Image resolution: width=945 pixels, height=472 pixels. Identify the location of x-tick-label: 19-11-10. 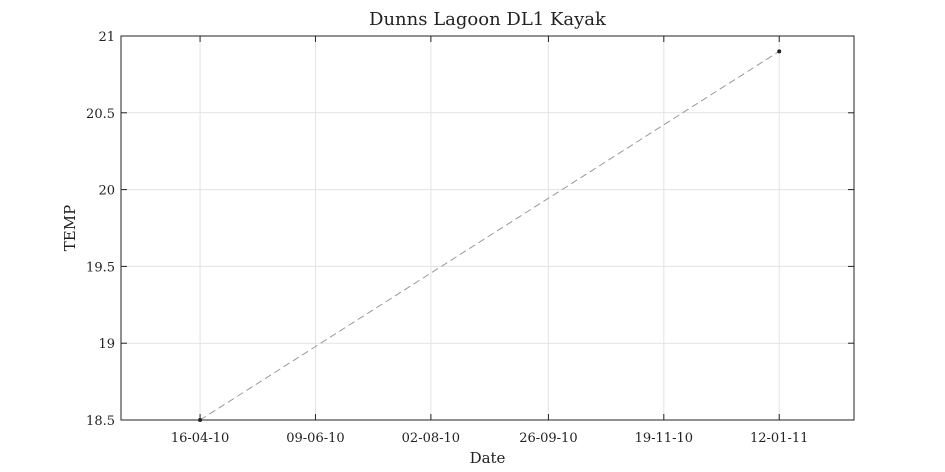
(664, 438).